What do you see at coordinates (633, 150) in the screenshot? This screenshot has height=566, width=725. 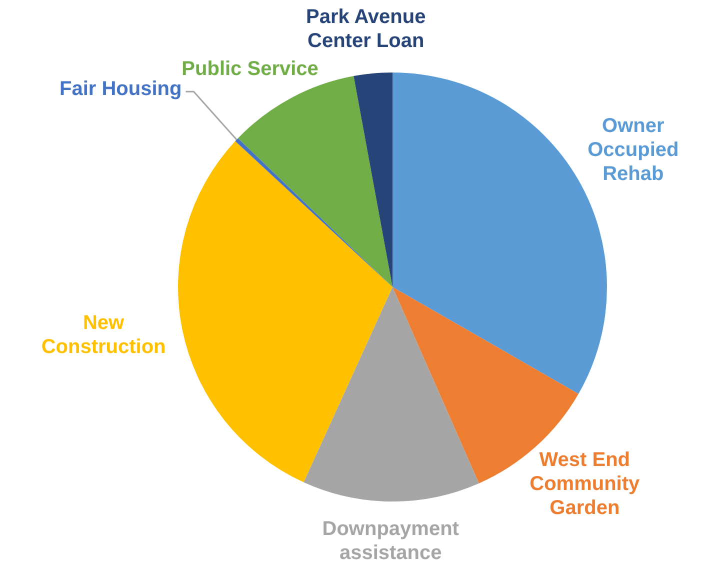 I see `slice-label: Owner Occupied Rehab` at bounding box center [633, 150].